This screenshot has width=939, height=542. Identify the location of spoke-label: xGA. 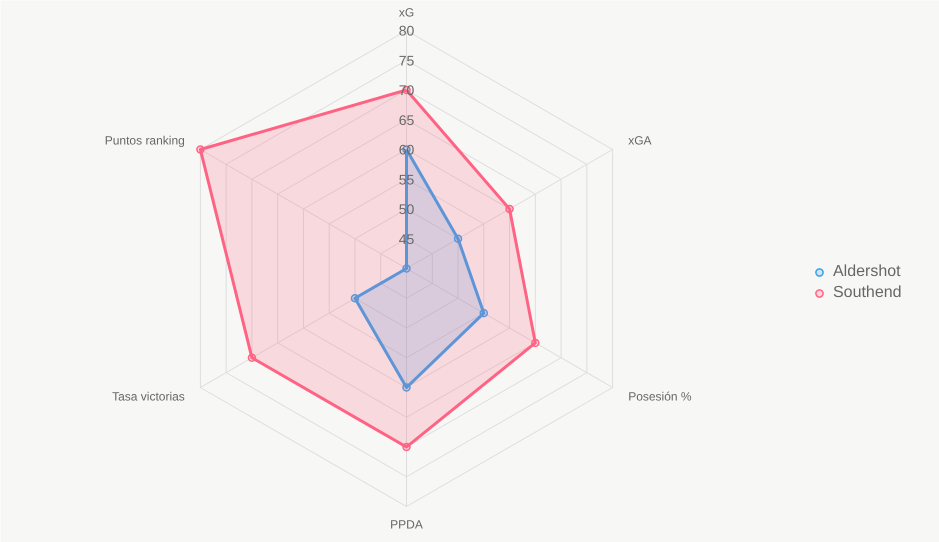
(640, 141).